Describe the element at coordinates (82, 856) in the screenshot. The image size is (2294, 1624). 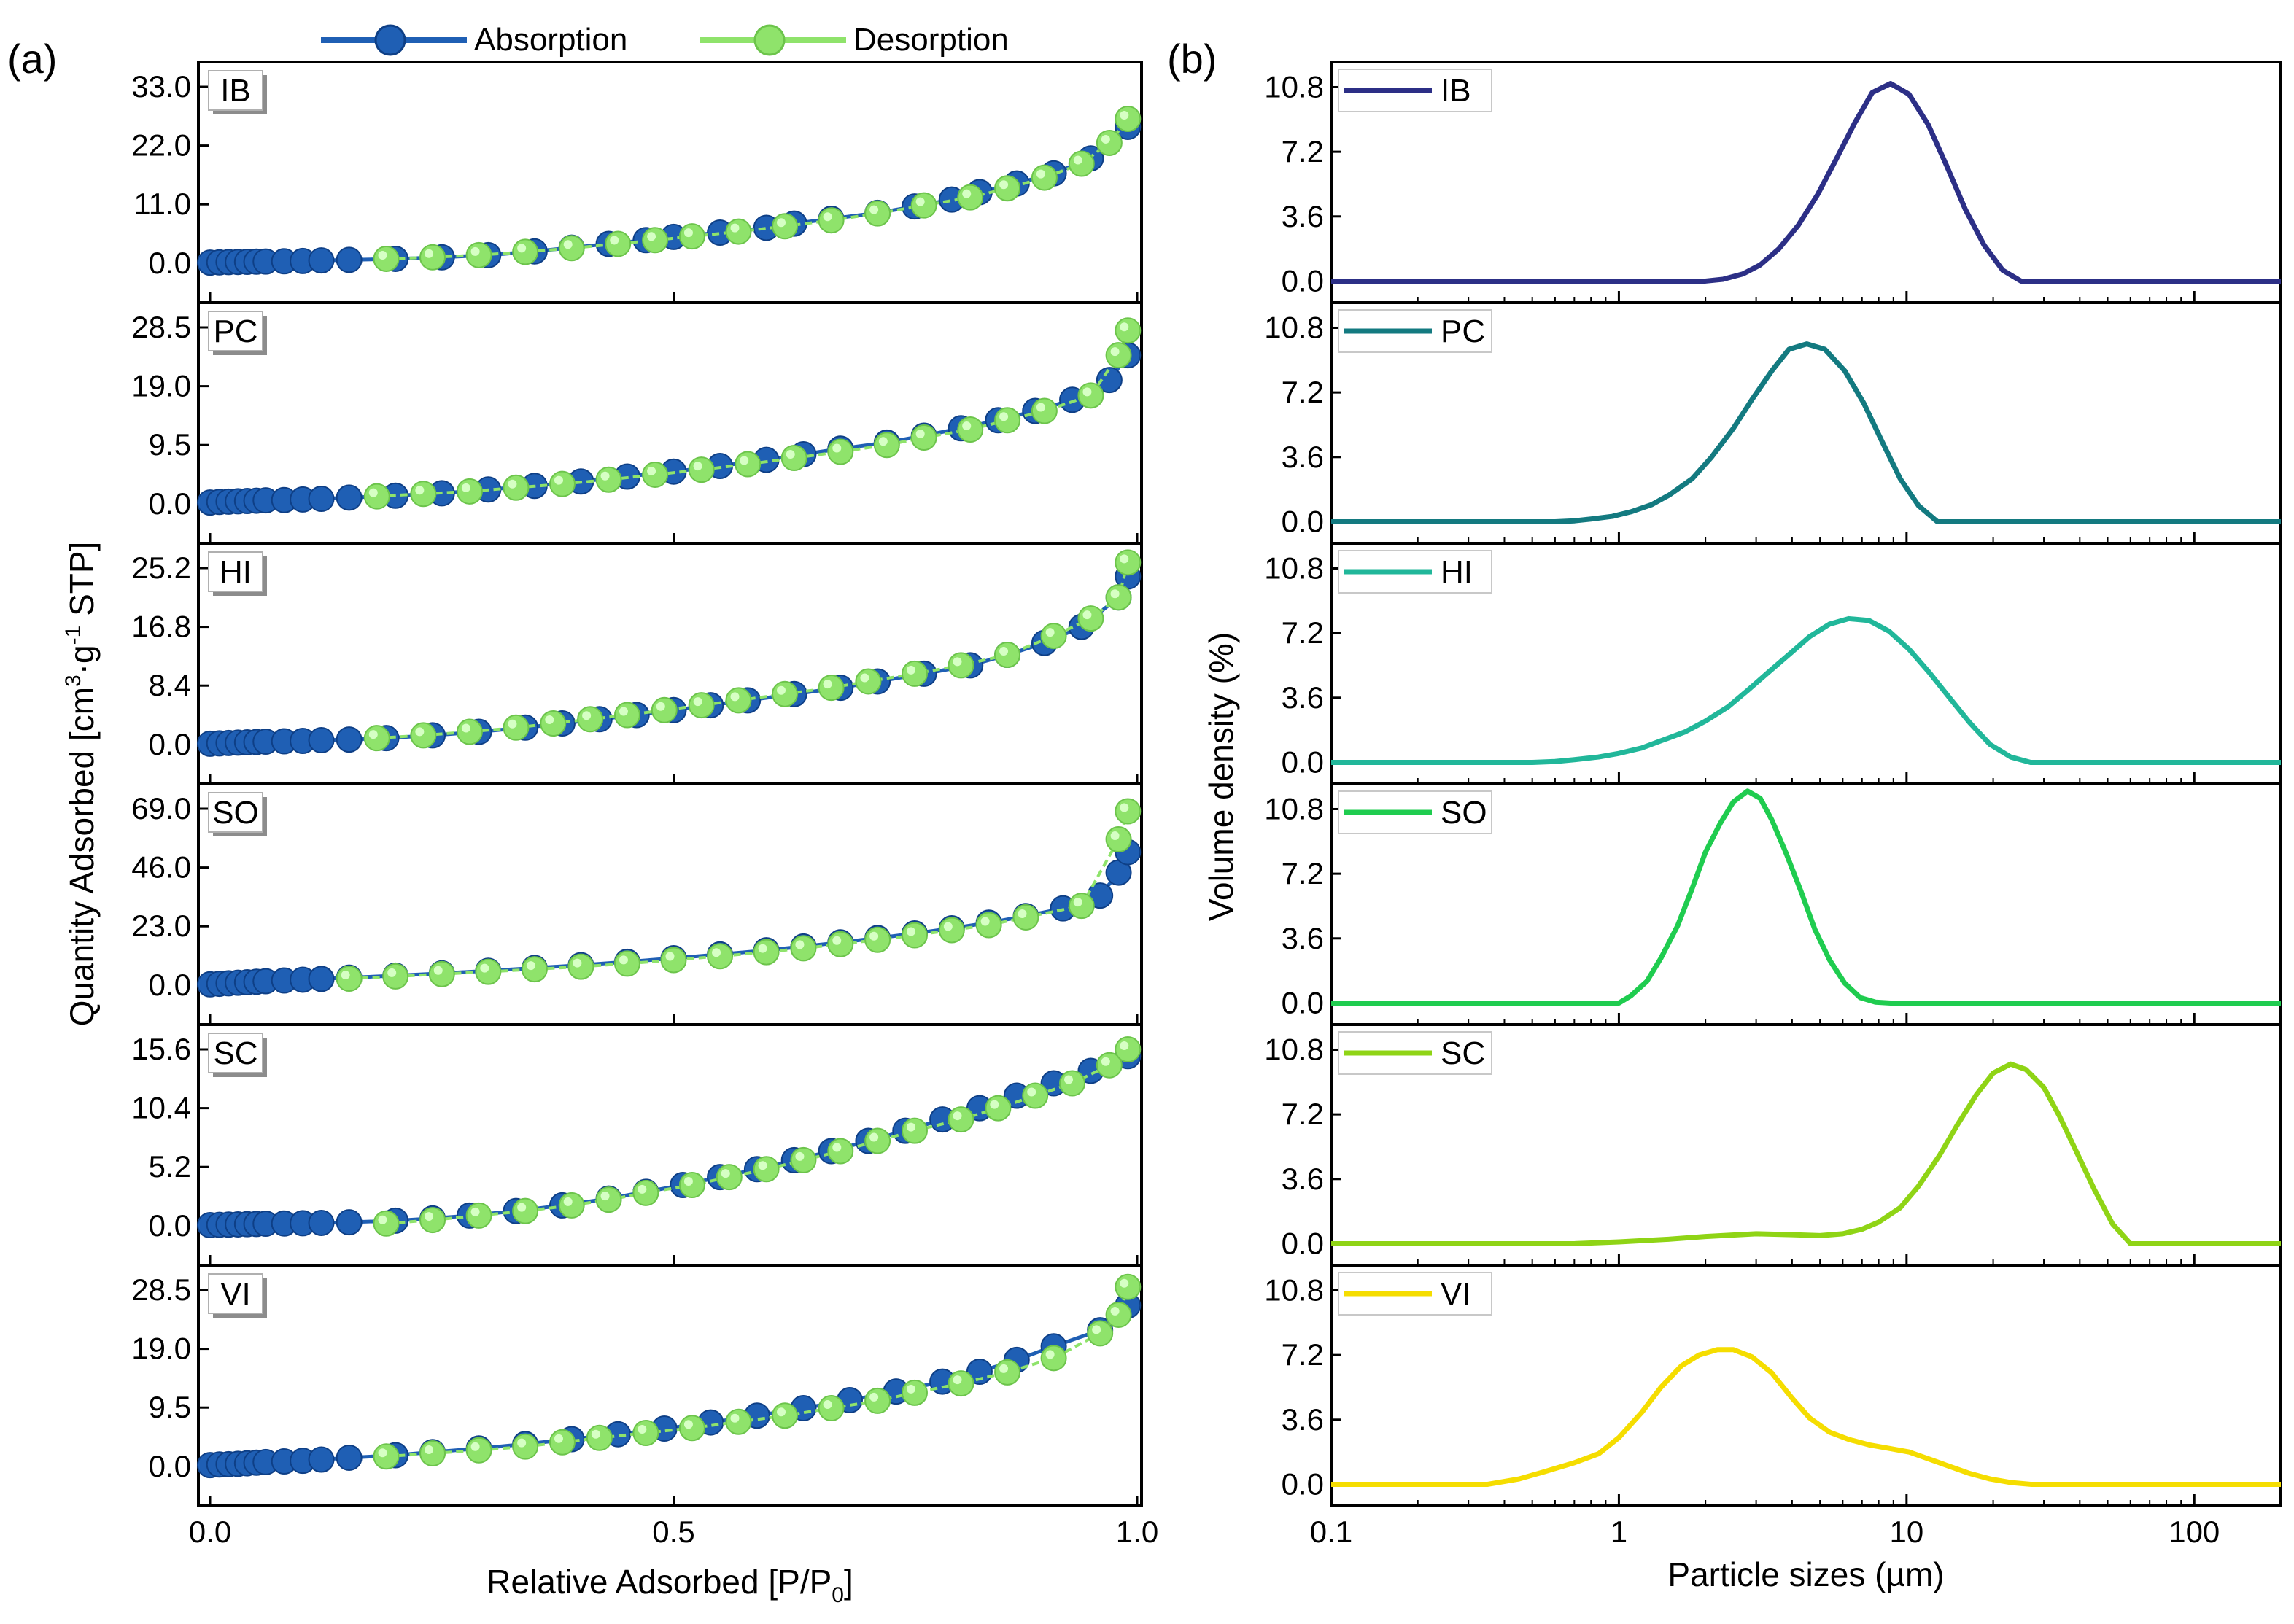
I see `y-axis-title-main: Quantity Adsorbed [cm` at that location.